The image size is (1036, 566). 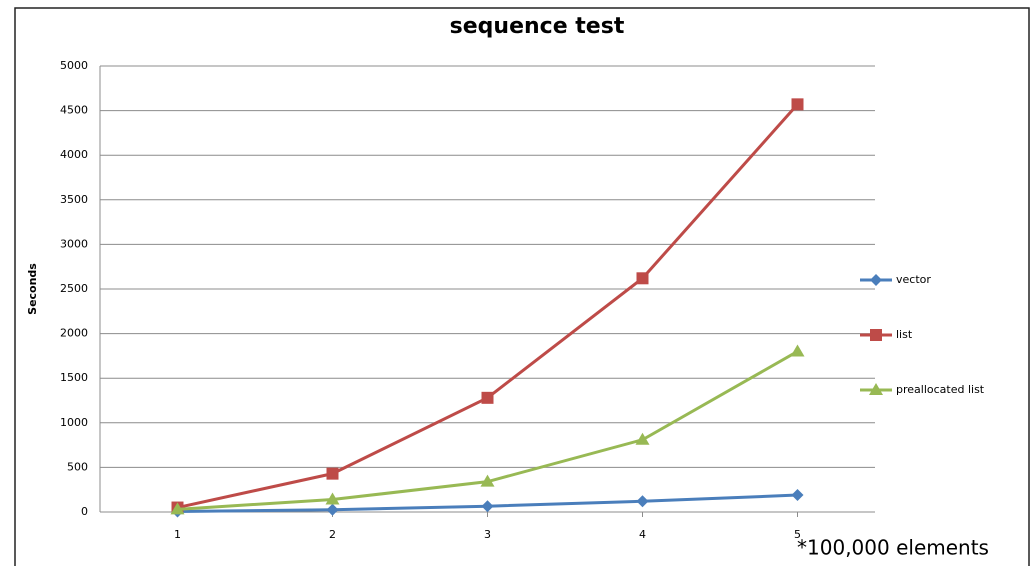 What do you see at coordinates (177, 534) in the screenshot?
I see `x-tick-label: 1` at bounding box center [177, 534].